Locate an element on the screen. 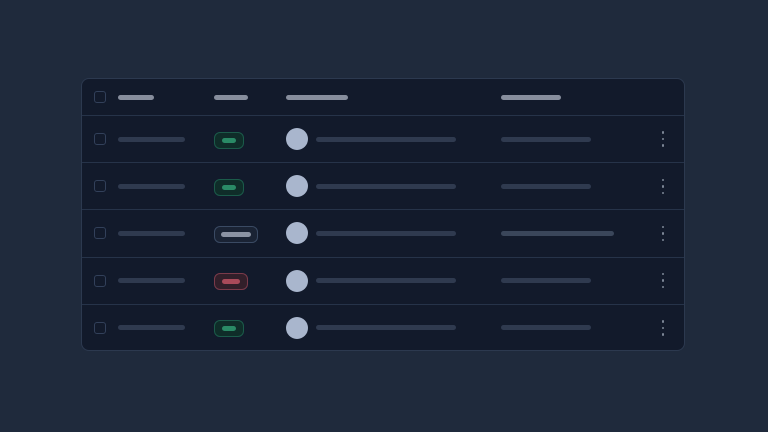  status-badge-red is located at coordinates (231, 282).